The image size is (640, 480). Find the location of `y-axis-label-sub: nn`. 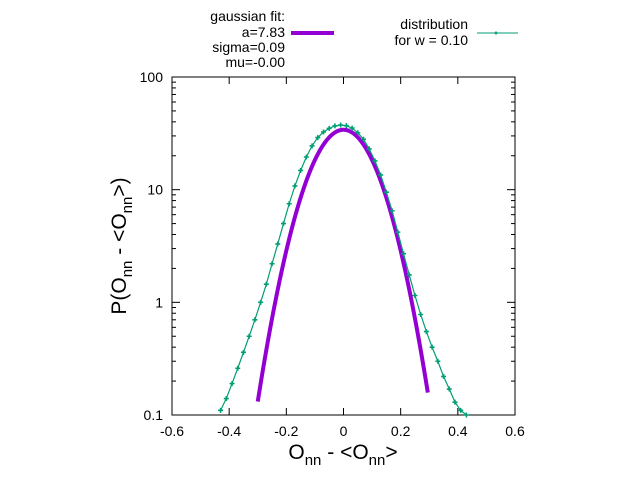

y-axis-label-sub: nn is located at coordinates (127, 269).